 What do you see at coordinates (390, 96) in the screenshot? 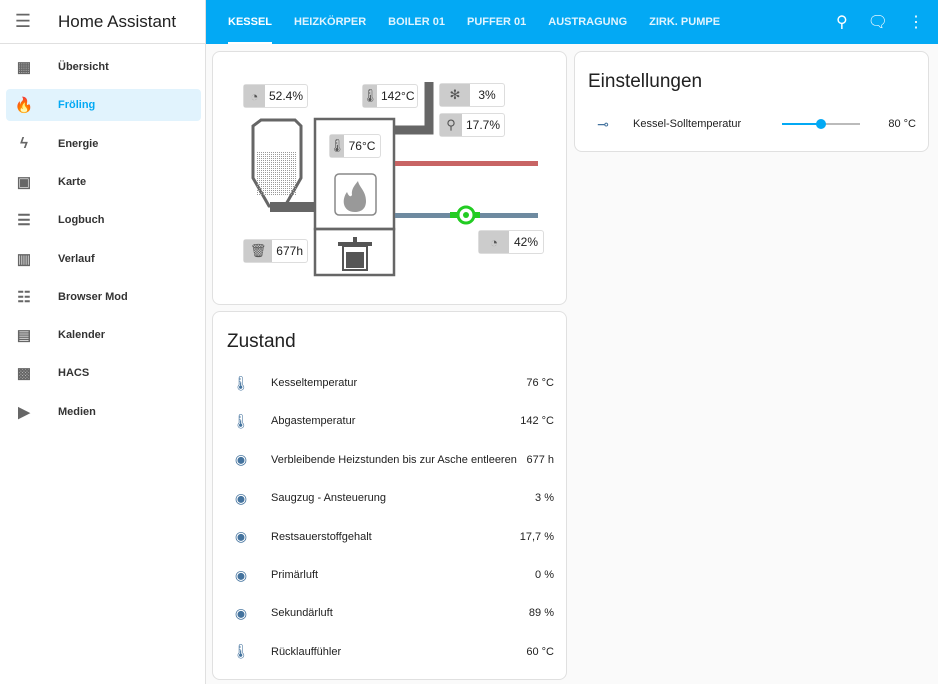
I see `flue-temp-badge: 🌡 142°C` at bounding box center [390, 96].